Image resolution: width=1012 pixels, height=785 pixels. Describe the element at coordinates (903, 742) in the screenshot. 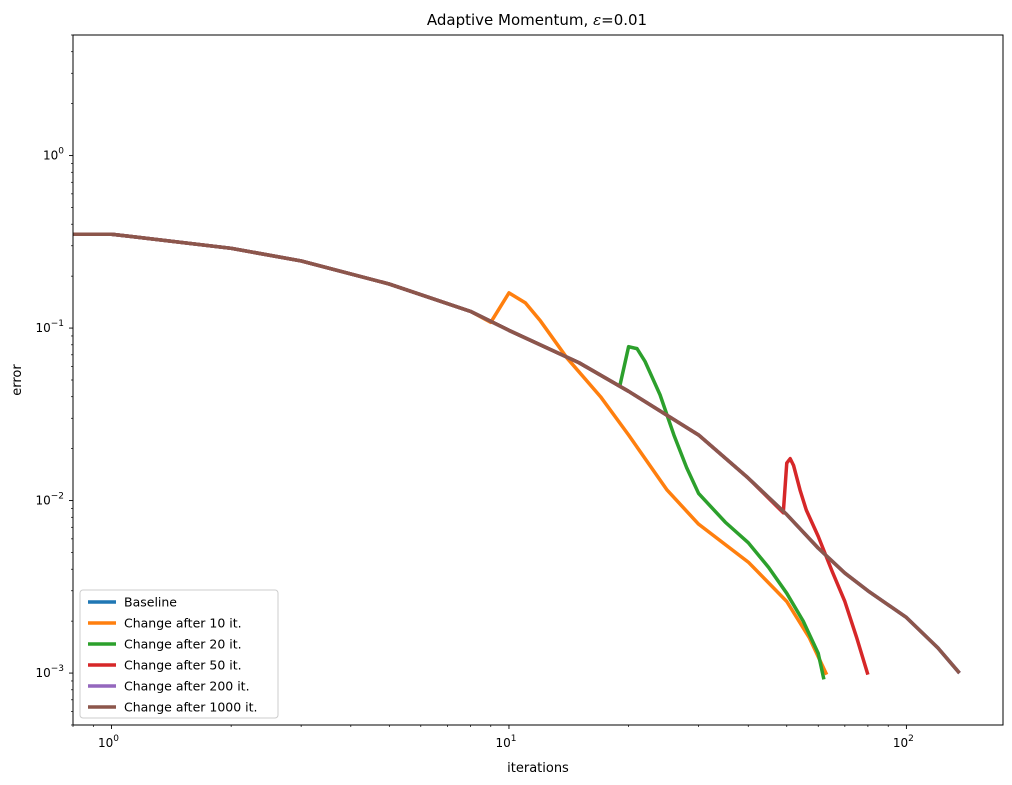

I see `x-tick-label: 10²` at that location.